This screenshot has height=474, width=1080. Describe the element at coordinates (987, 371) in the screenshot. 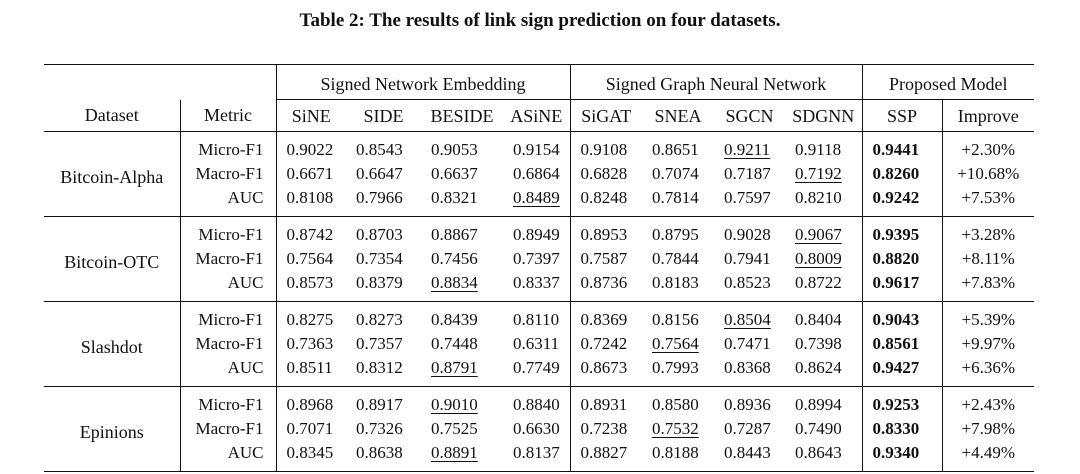

I see `improve-value: +6.36%` at that location.